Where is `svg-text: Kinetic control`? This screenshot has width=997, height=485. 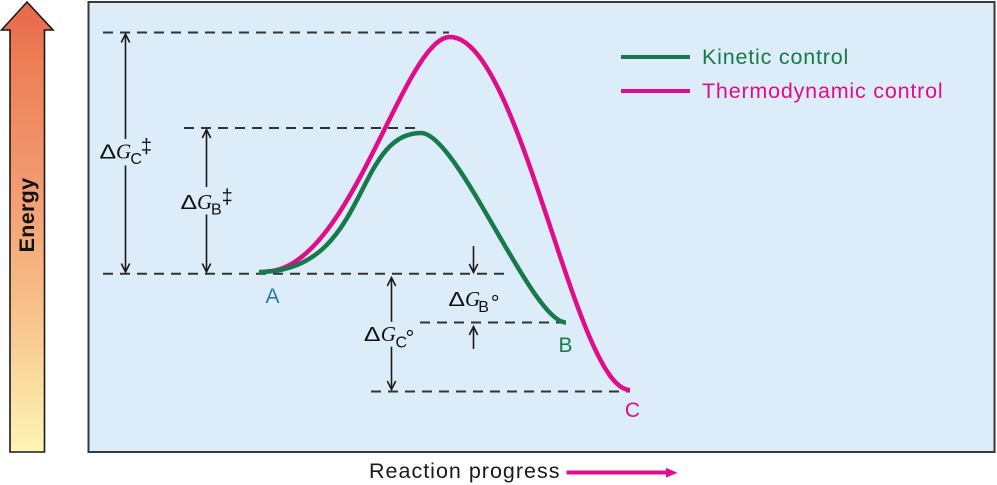
svg-text: Kinetic control is located at coordinates (775, 57).